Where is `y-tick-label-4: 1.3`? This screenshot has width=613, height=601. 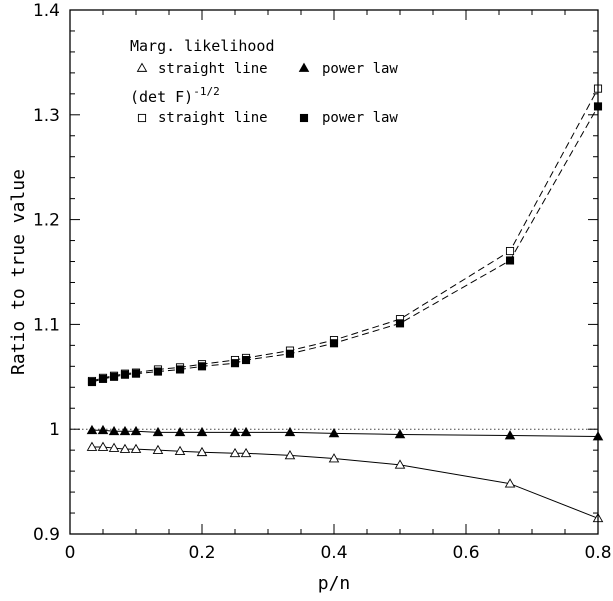 y-tick-label-4: 1.3 is located at coordinates (46, 116).